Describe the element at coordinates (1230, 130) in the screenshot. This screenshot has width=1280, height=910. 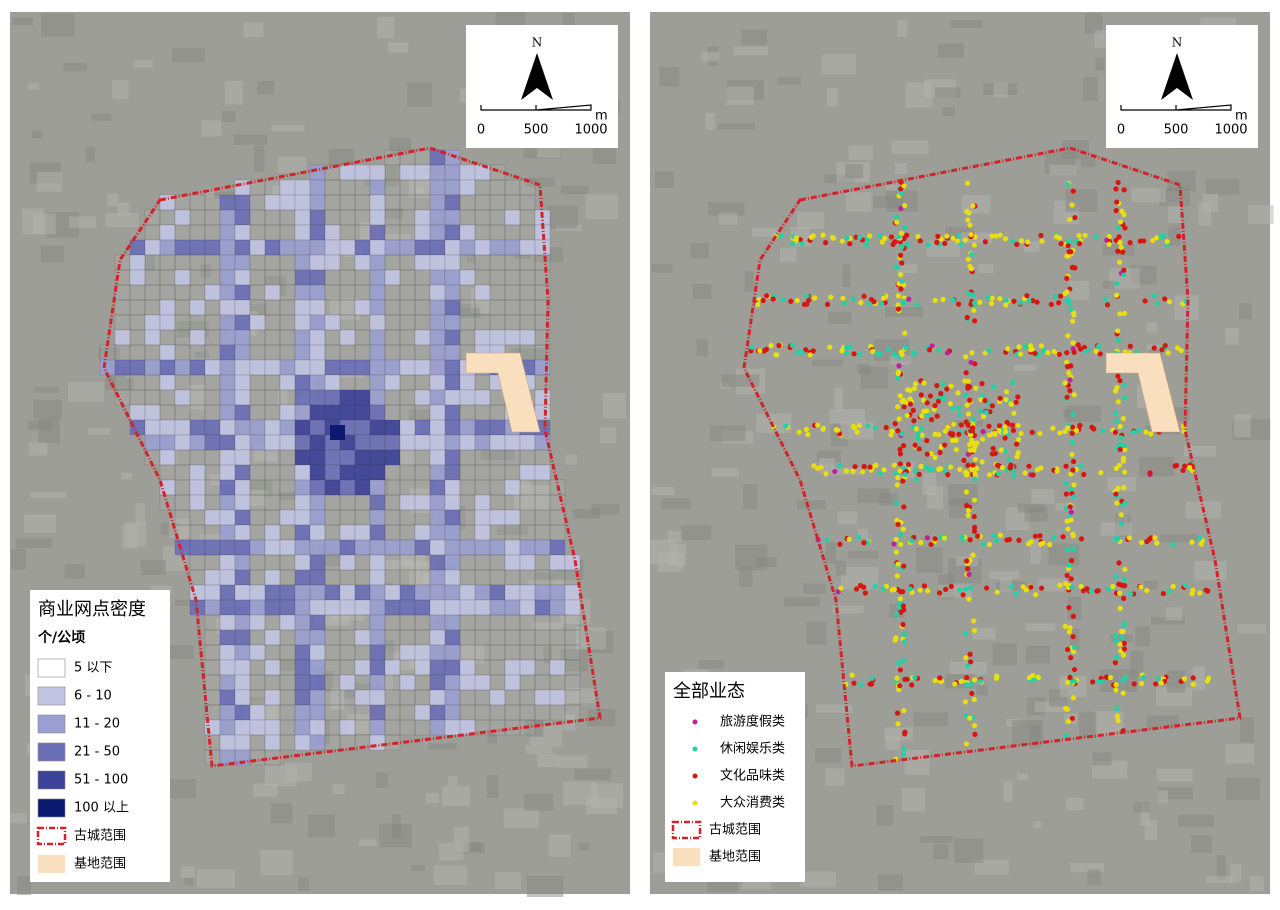
I see `scale-label: 1000` at that location.